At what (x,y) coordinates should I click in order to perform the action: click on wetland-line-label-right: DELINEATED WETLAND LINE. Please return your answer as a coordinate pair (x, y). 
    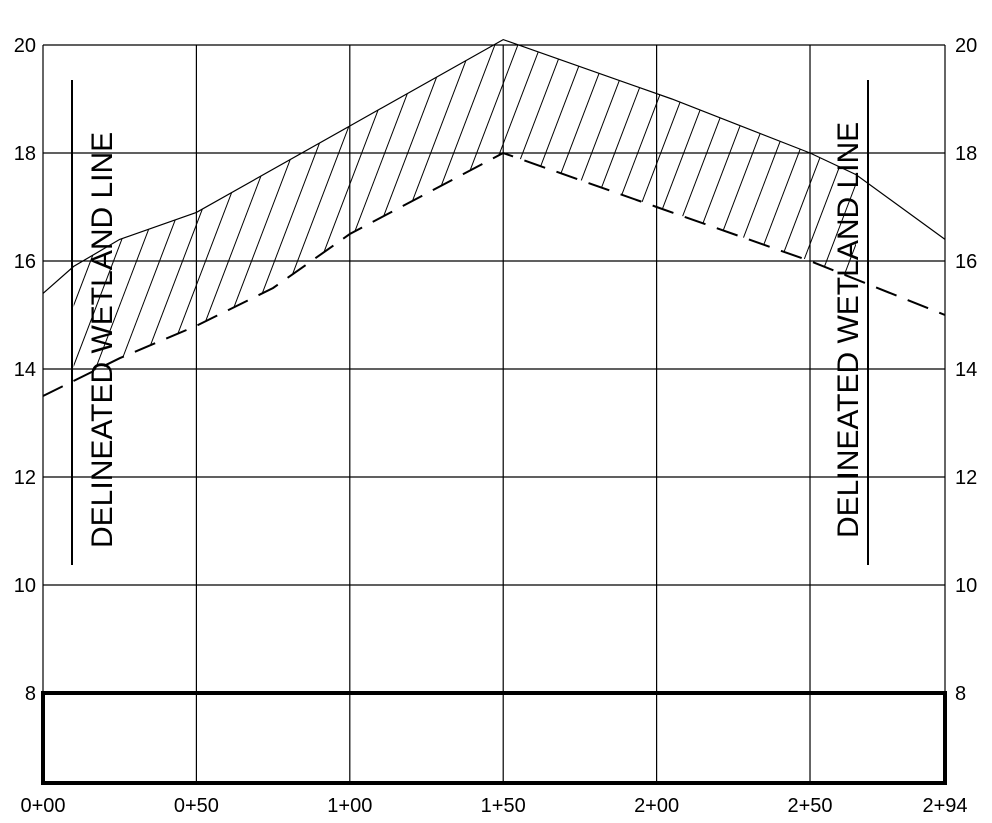
    Looking at the image, I should click on (848, 330).